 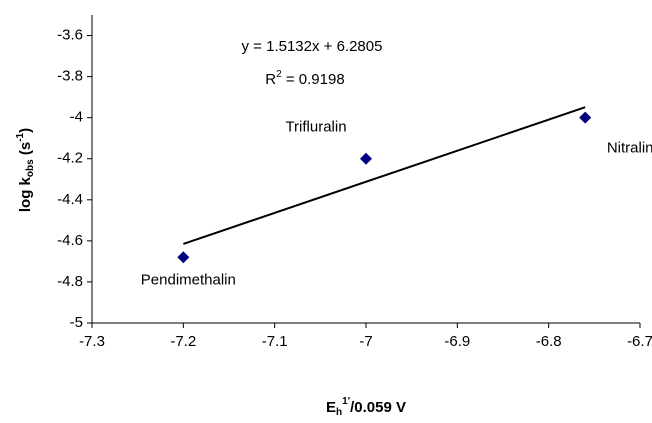 I want to click on y-label-sup: -1, so click(x=20, y=136).